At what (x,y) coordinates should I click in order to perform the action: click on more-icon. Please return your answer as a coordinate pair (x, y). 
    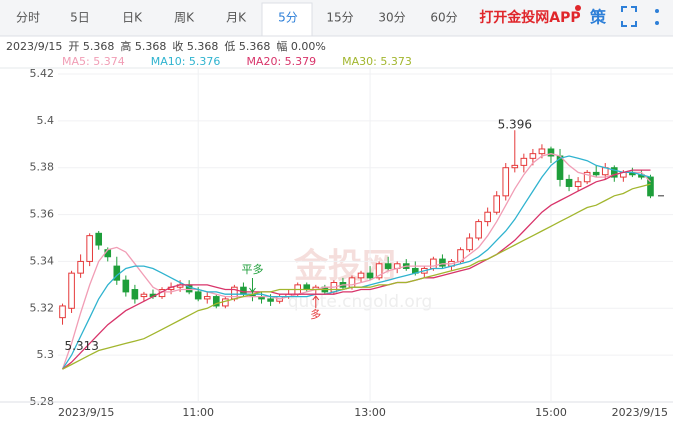
    Looking at the image, I should click on (657, 17).